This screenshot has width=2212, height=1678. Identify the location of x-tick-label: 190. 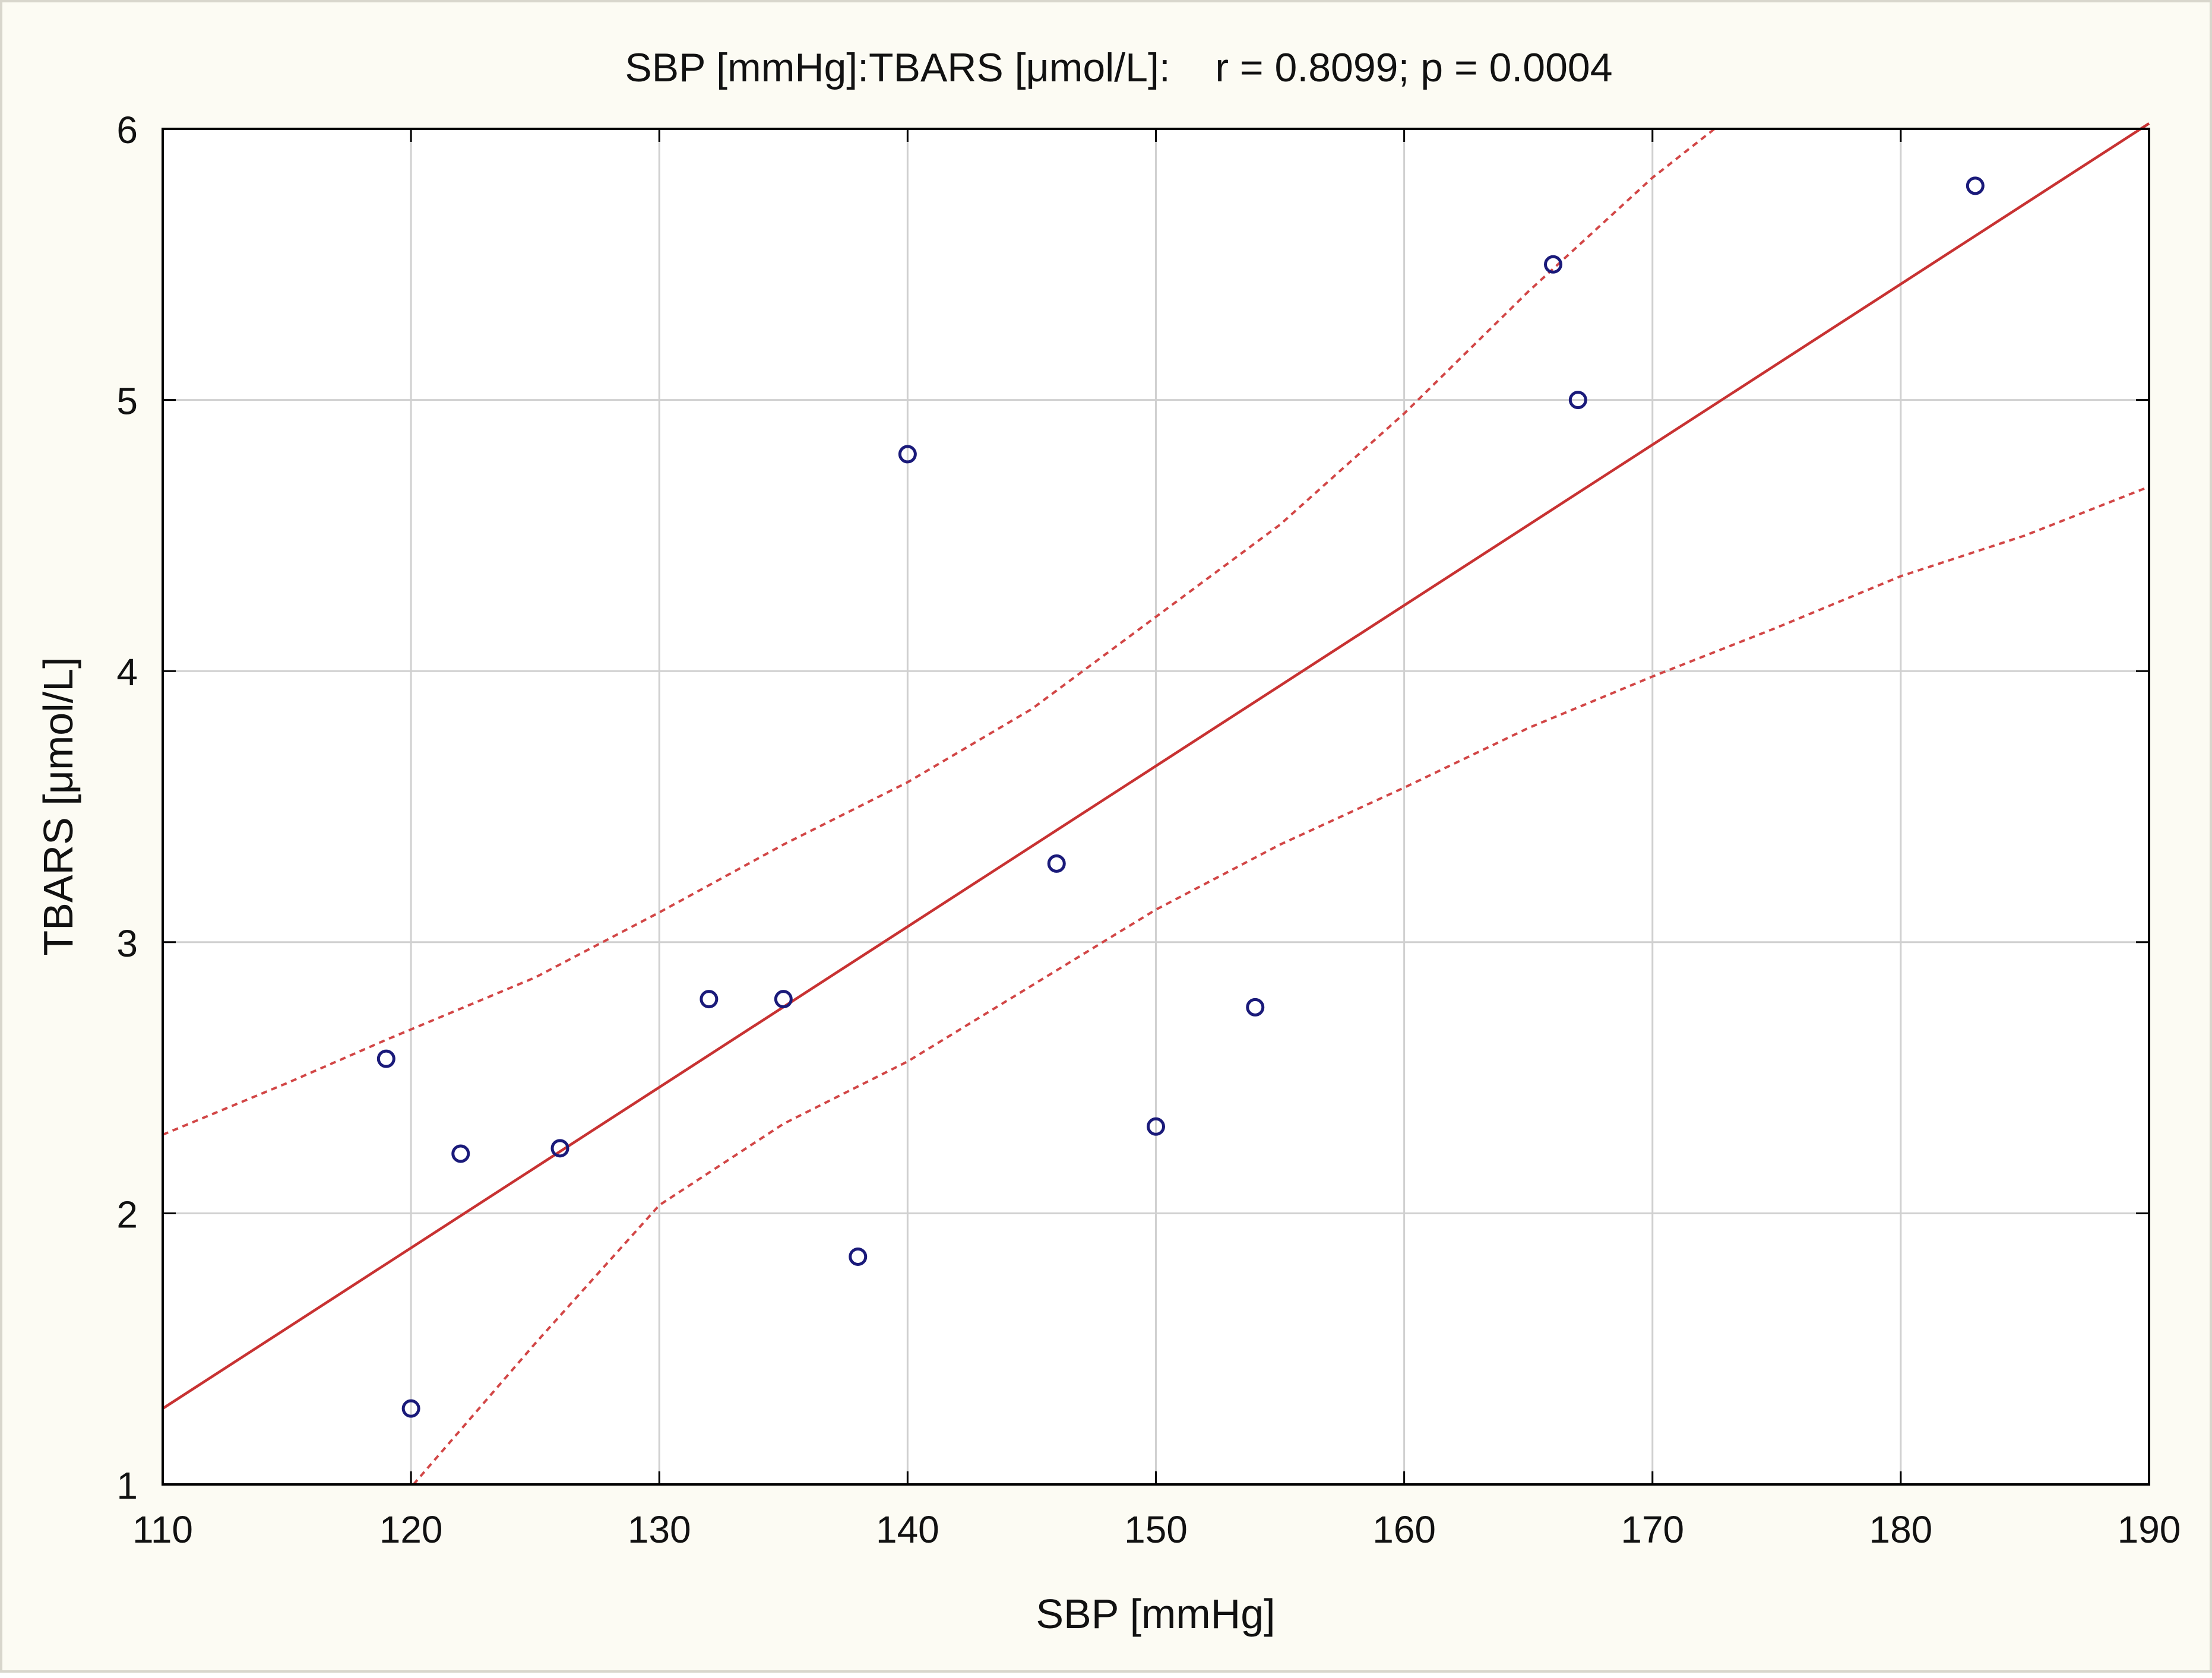
(2149, 1529).